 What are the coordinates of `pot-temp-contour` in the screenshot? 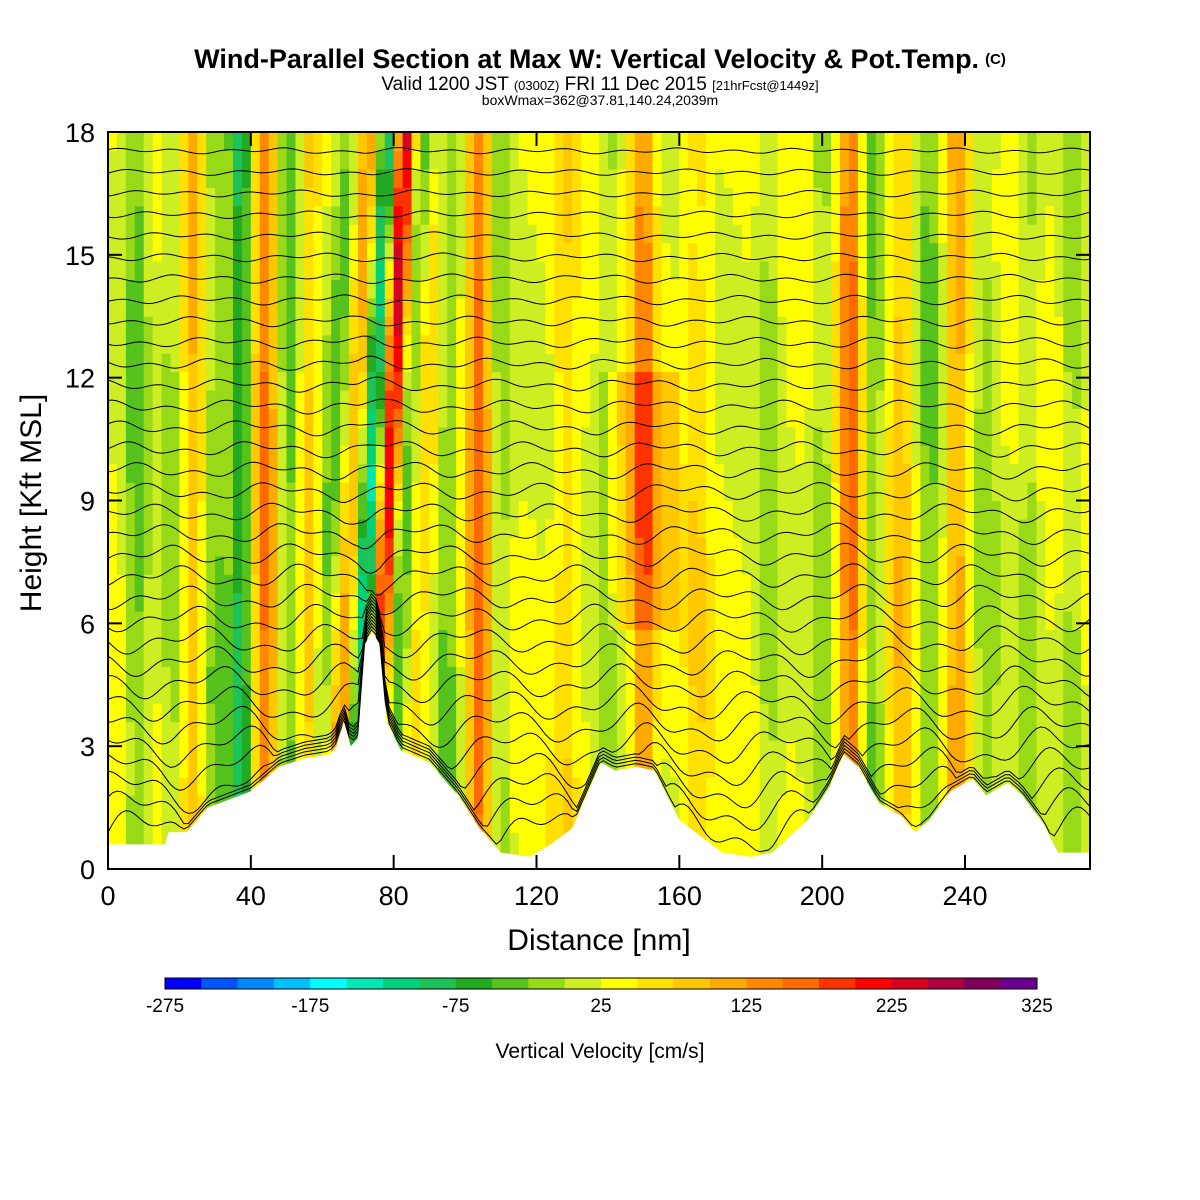 It's located at (599, 342).